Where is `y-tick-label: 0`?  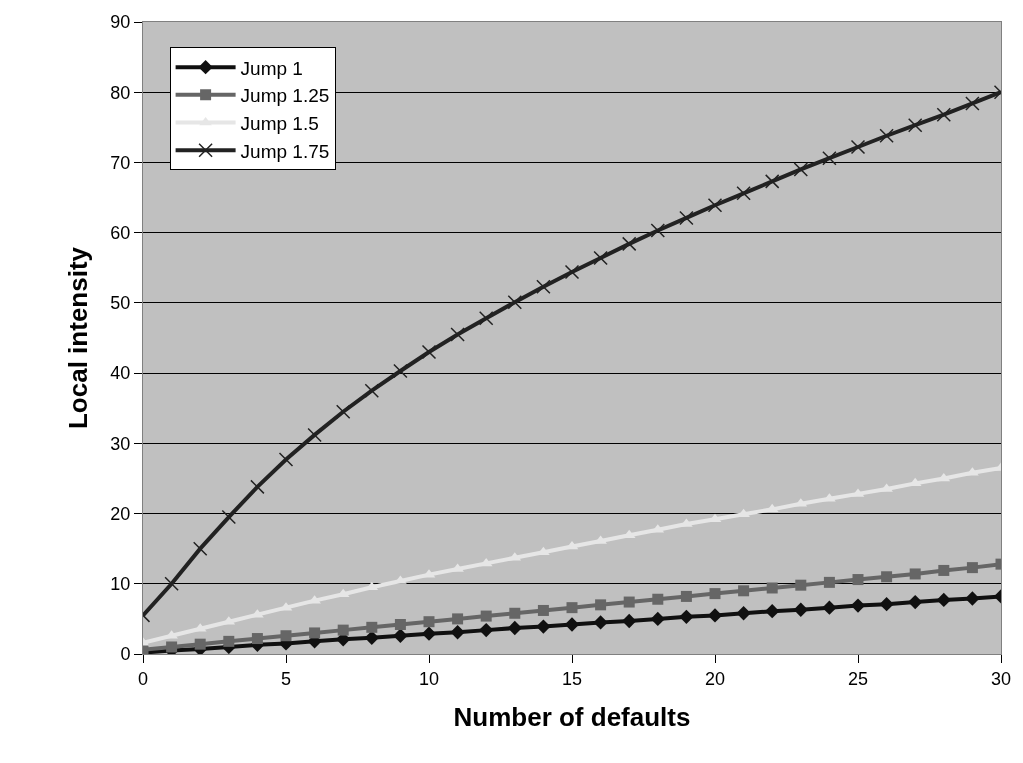 y-tick-label: 0 is located at coordinates (125, 654).